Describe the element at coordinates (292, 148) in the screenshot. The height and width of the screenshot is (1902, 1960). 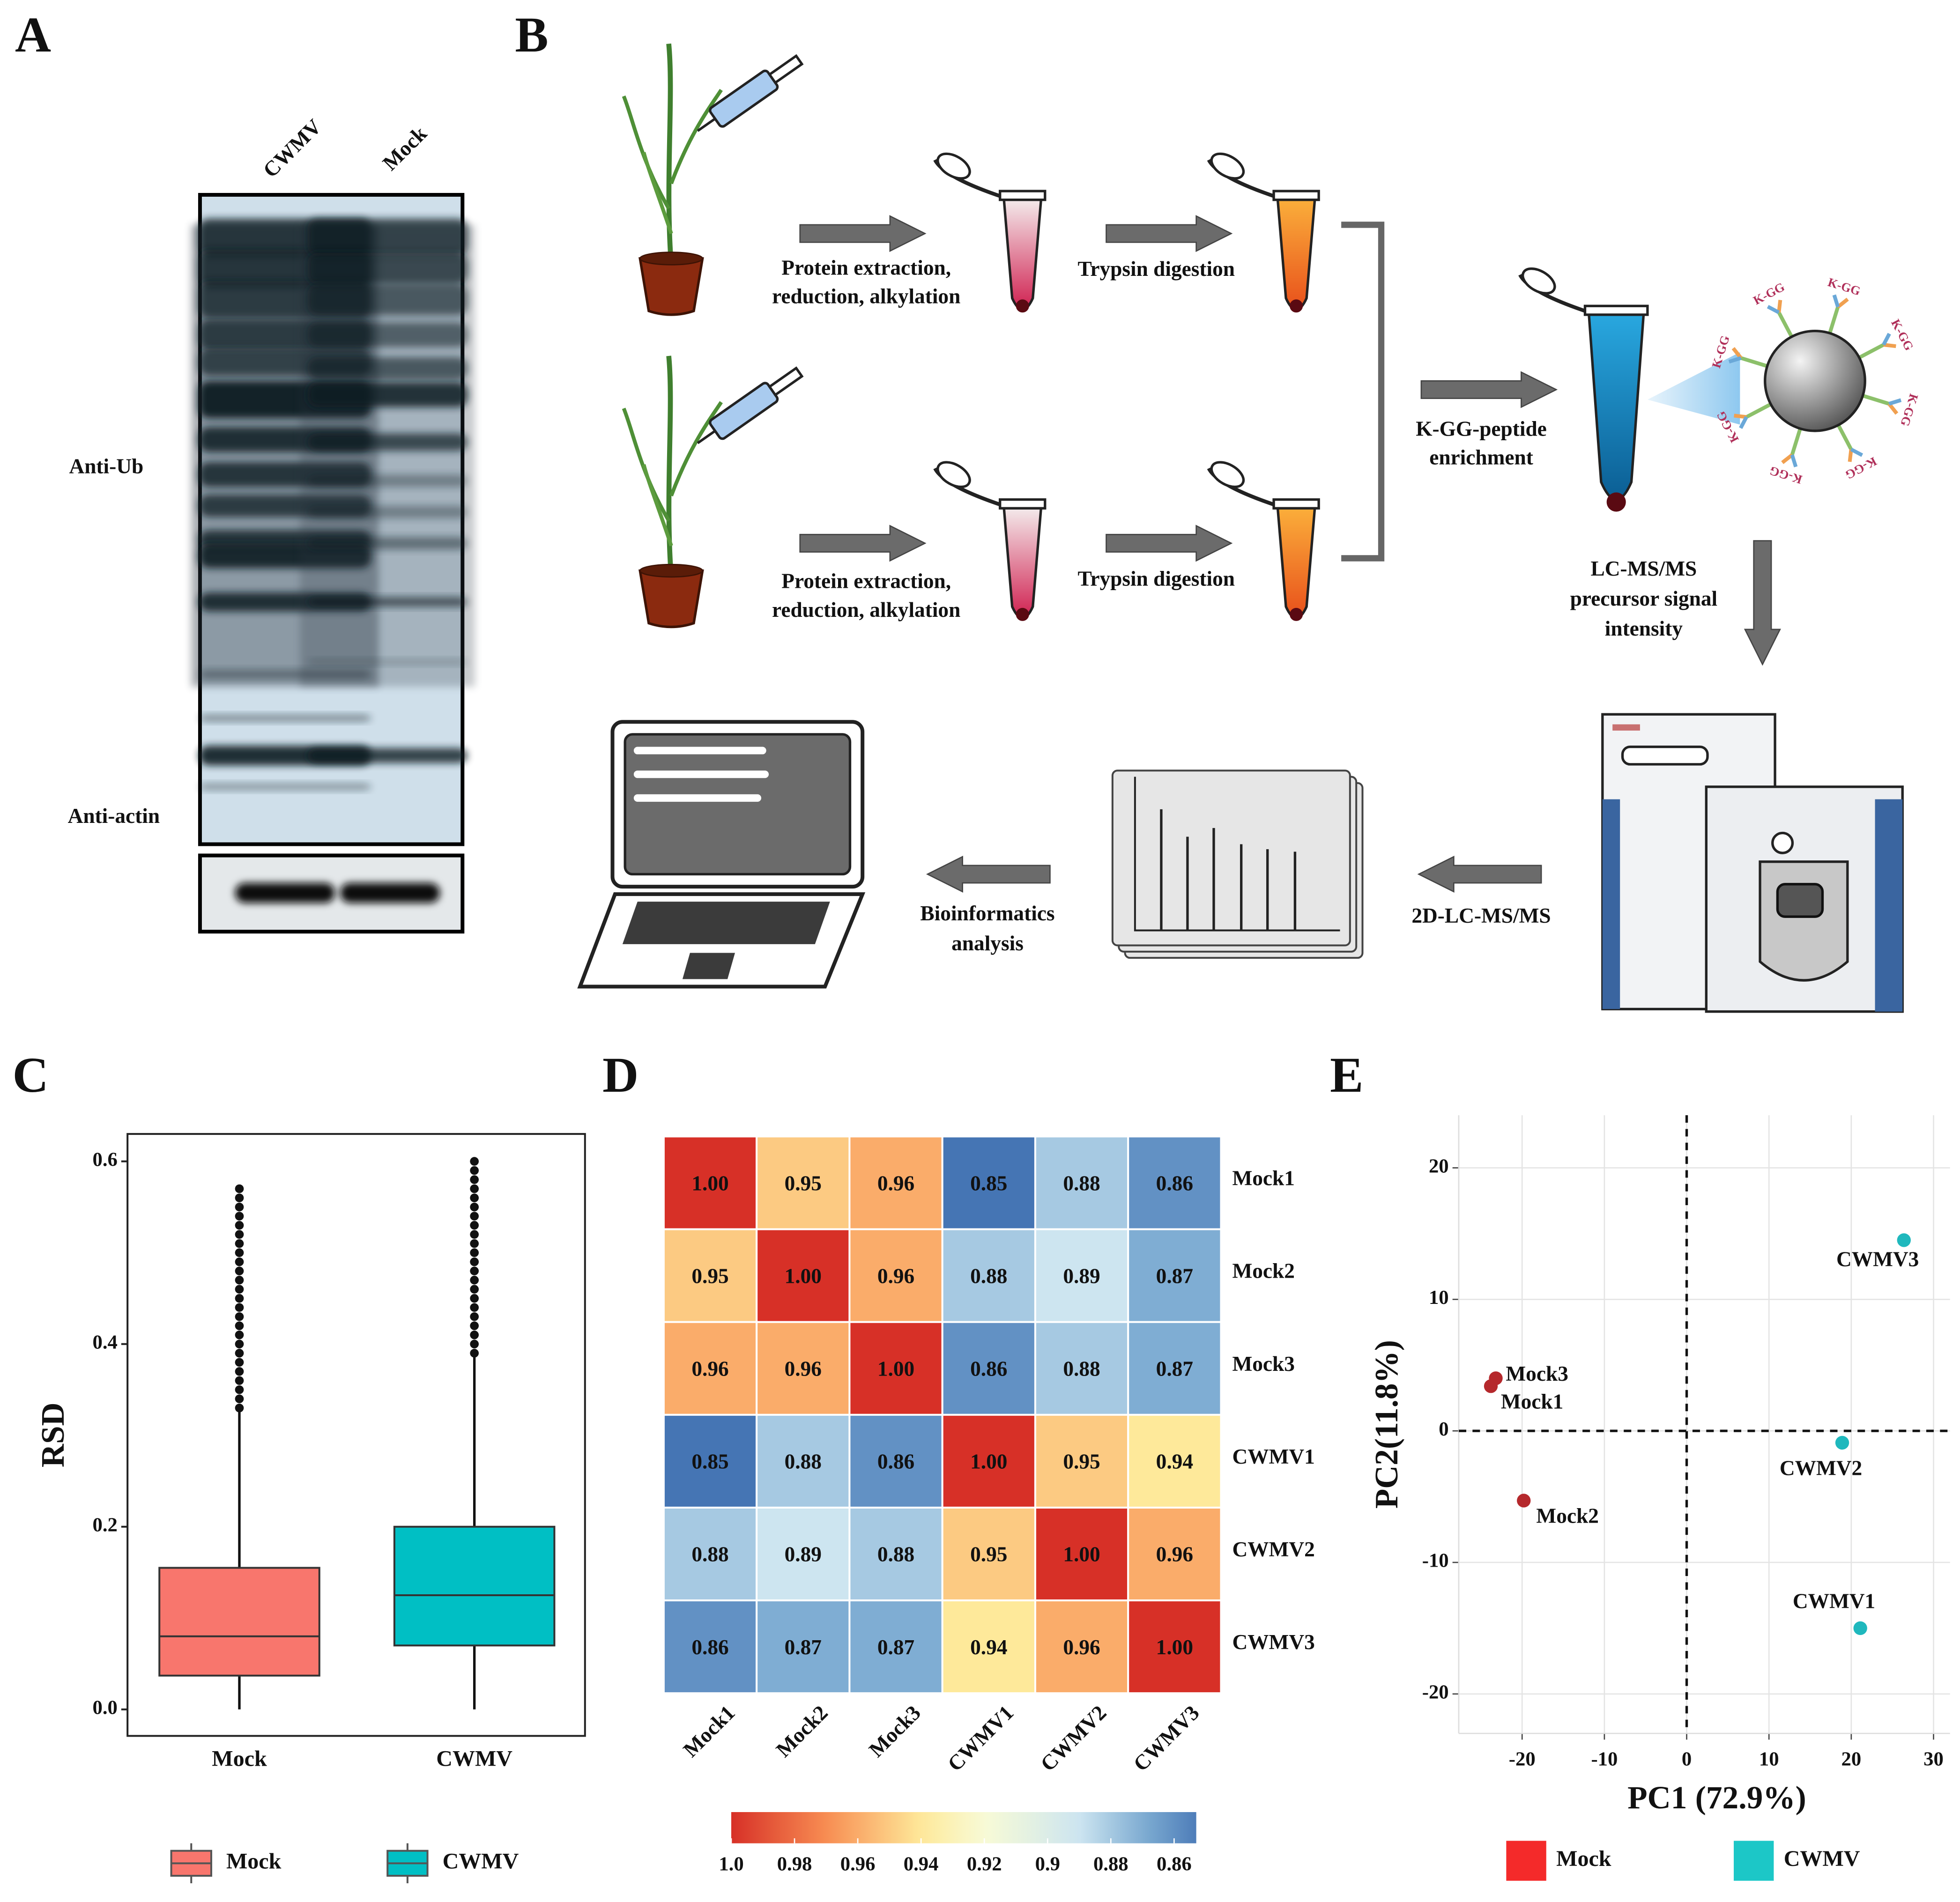
I see `lane-label: CWMV` at that location.